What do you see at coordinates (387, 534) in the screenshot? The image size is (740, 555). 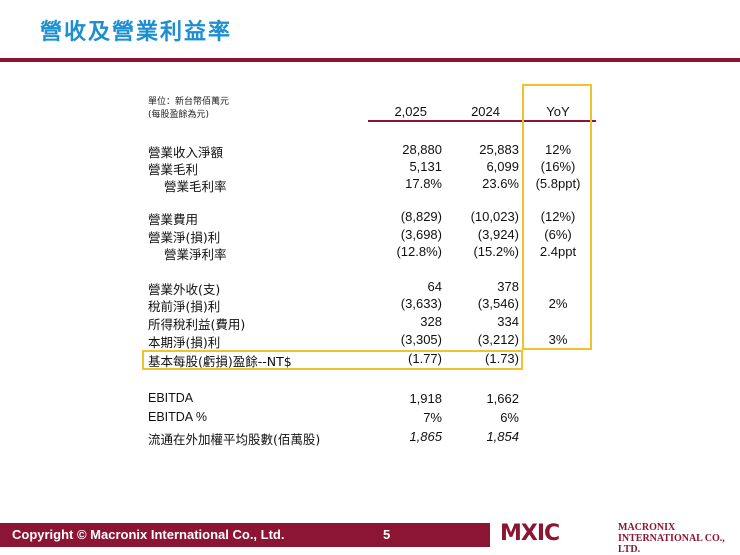 I see `page-number: 5` at bounding box center [387, 534].